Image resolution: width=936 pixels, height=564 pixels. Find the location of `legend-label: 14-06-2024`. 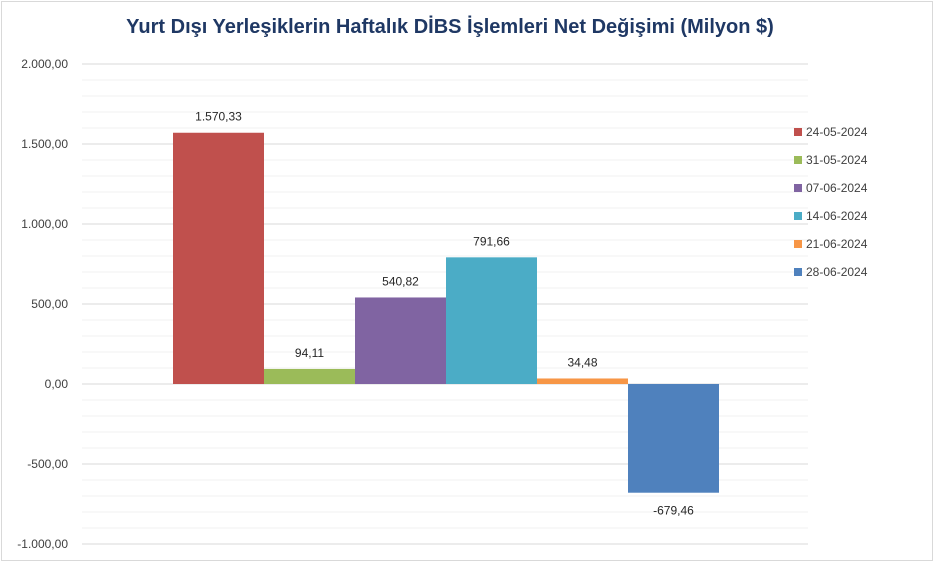

legend-label: 14-06-2024 is located at coordinates (837, 216).